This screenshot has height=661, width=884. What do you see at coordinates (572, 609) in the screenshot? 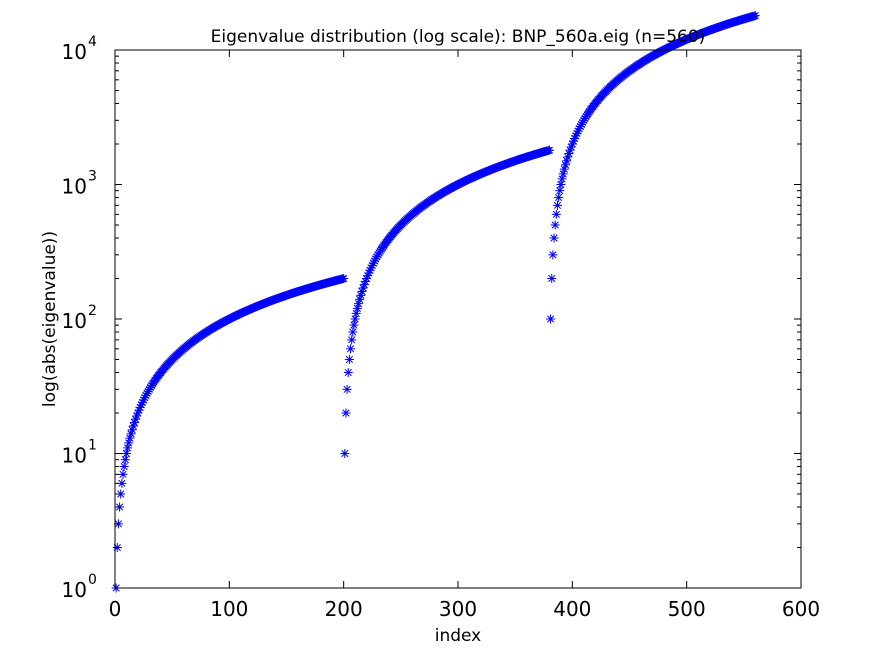
I see `x-tick-label: 400` at bounding box center [572, 609].